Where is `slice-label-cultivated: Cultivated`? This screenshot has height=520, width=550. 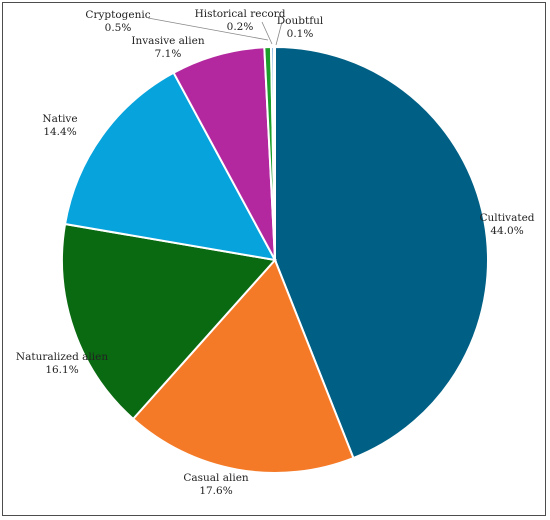
slice-label-cultivated: Cultivated is located at coordinates (506, 218).